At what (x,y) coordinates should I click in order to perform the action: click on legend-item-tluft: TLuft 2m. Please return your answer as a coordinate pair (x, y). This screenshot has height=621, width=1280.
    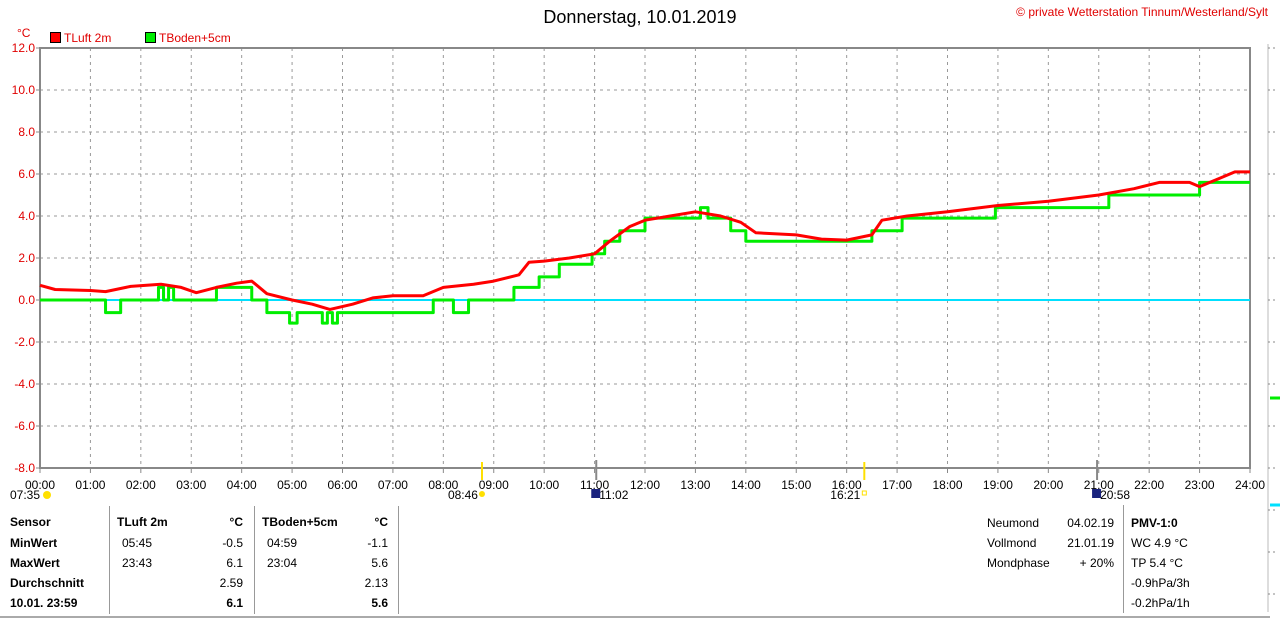
    Looking at the image, I should click on (80, 38).